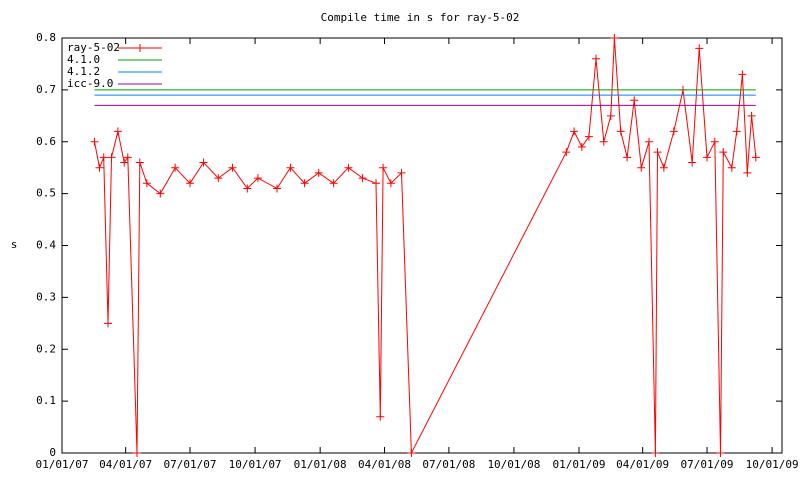 This screenshot has width=800, height=480. What do you see at coordinates (772, 464) in the screenshot?
I see `x-tick-label: 10/01/09` at bounding box center [772, 464].